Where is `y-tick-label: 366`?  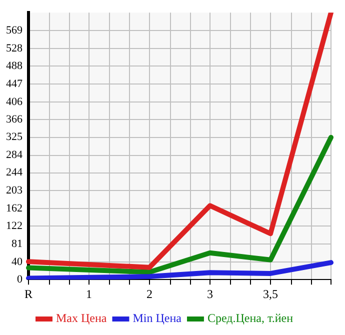
y-tick-label: 366 is located at coordinates (14, 119).